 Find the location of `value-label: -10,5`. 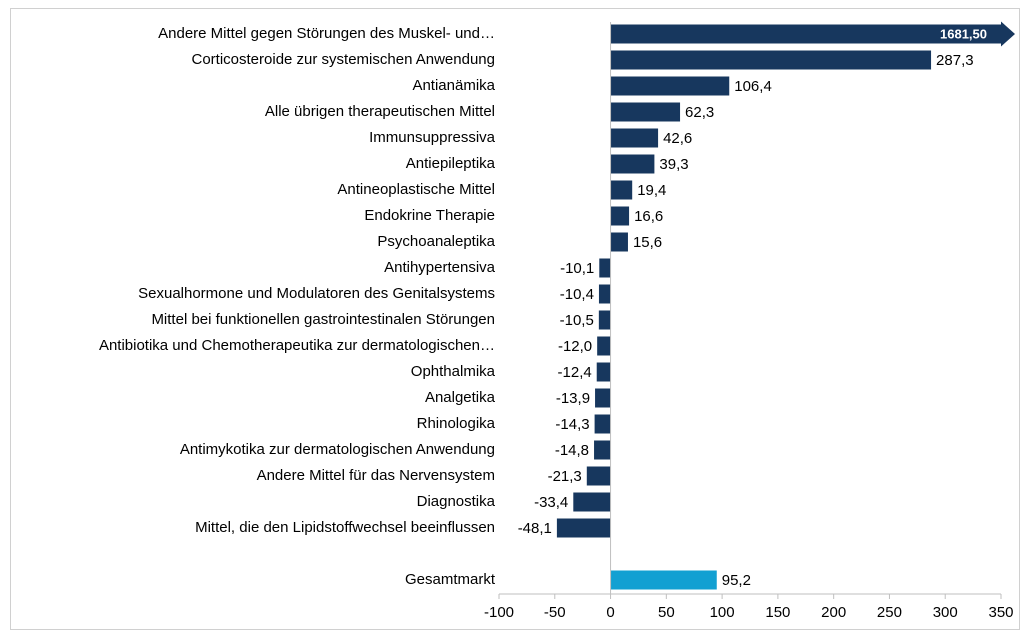

value-label: -10,5 is located at coordinates (577, 320).